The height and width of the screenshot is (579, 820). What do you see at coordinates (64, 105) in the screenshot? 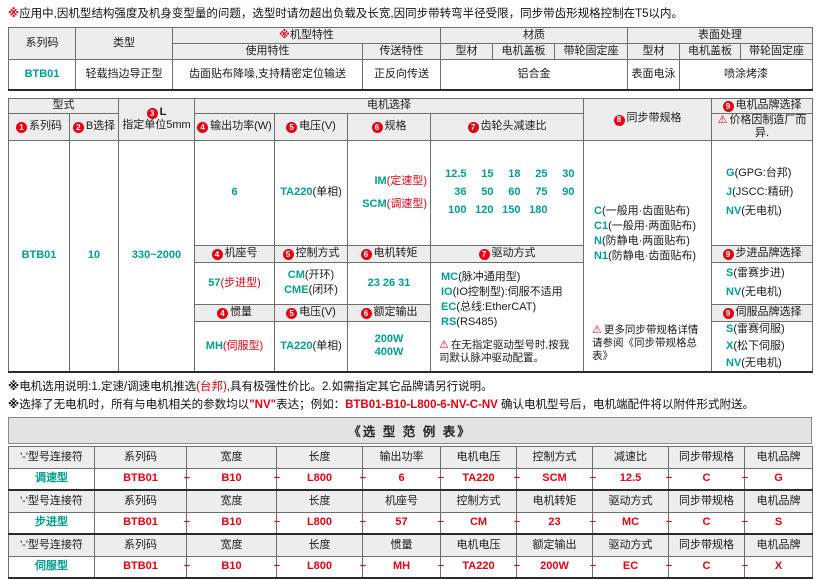
I see `header-model-group: 型式` at bounding box center [64, 105].